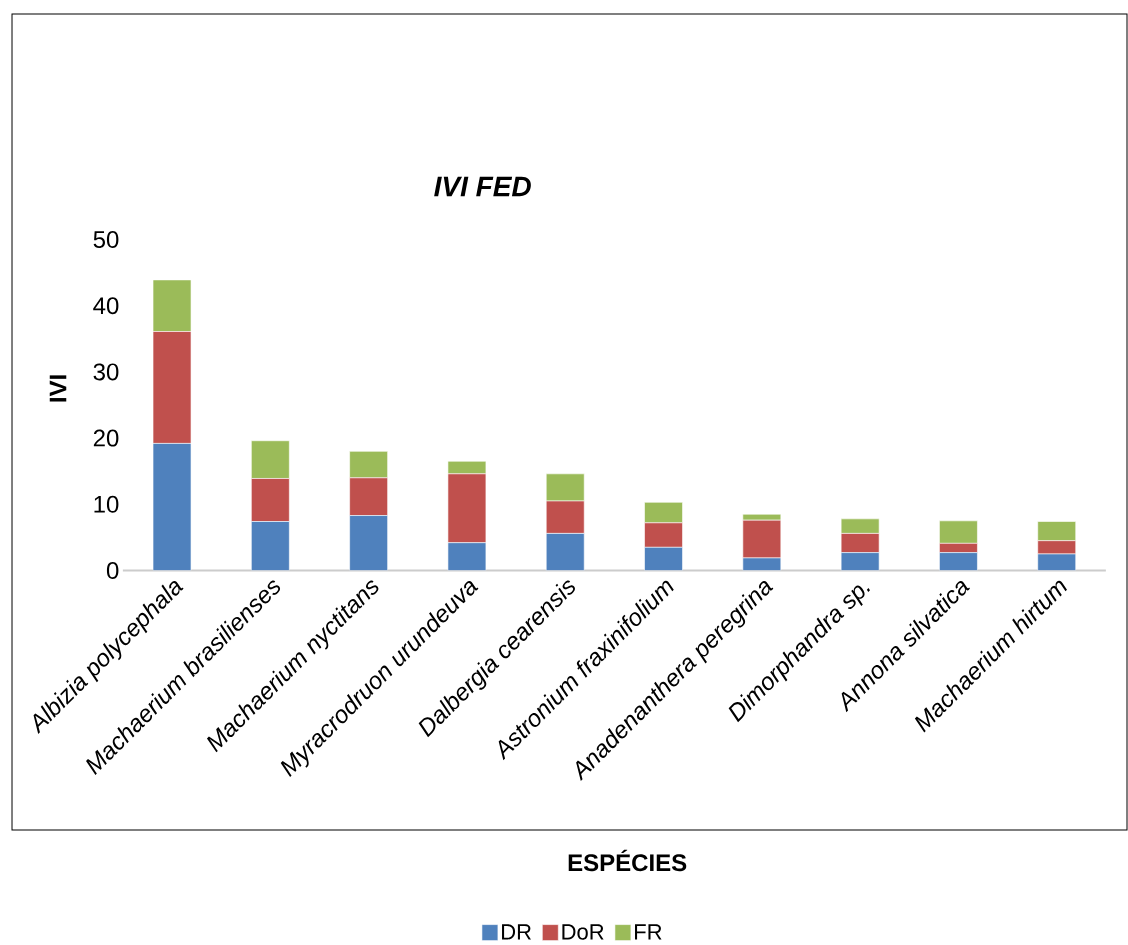 This screenshot has height=945, width=1128. What do you see at coordinates (648, 932) in the screenshot?
I see `legend-label: FR` at bounding box center [648, 932].